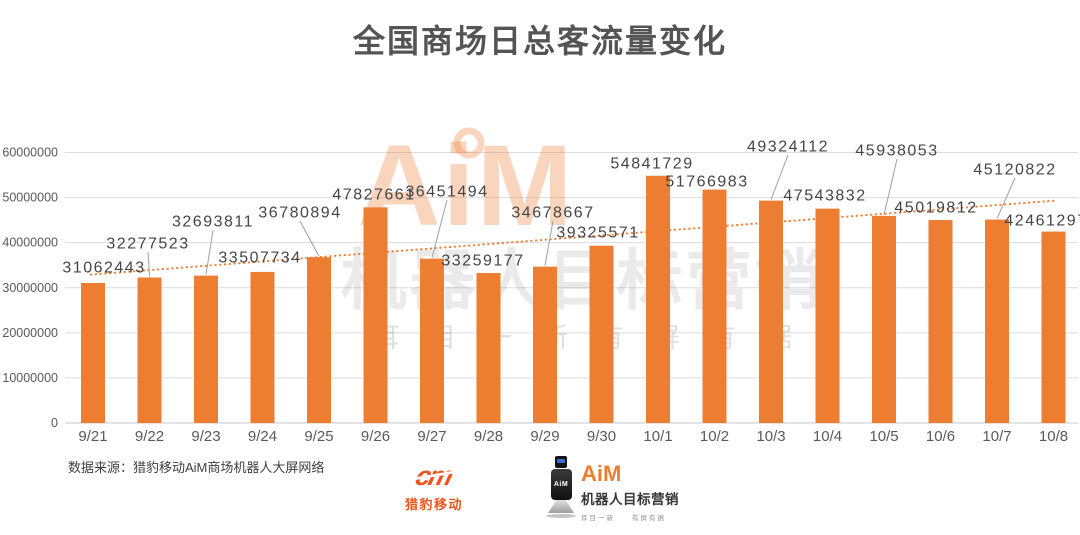 This screenshot has height=535, width=1080. I want to click on y-axis-tick-label: 30000000, so click(30, 288).